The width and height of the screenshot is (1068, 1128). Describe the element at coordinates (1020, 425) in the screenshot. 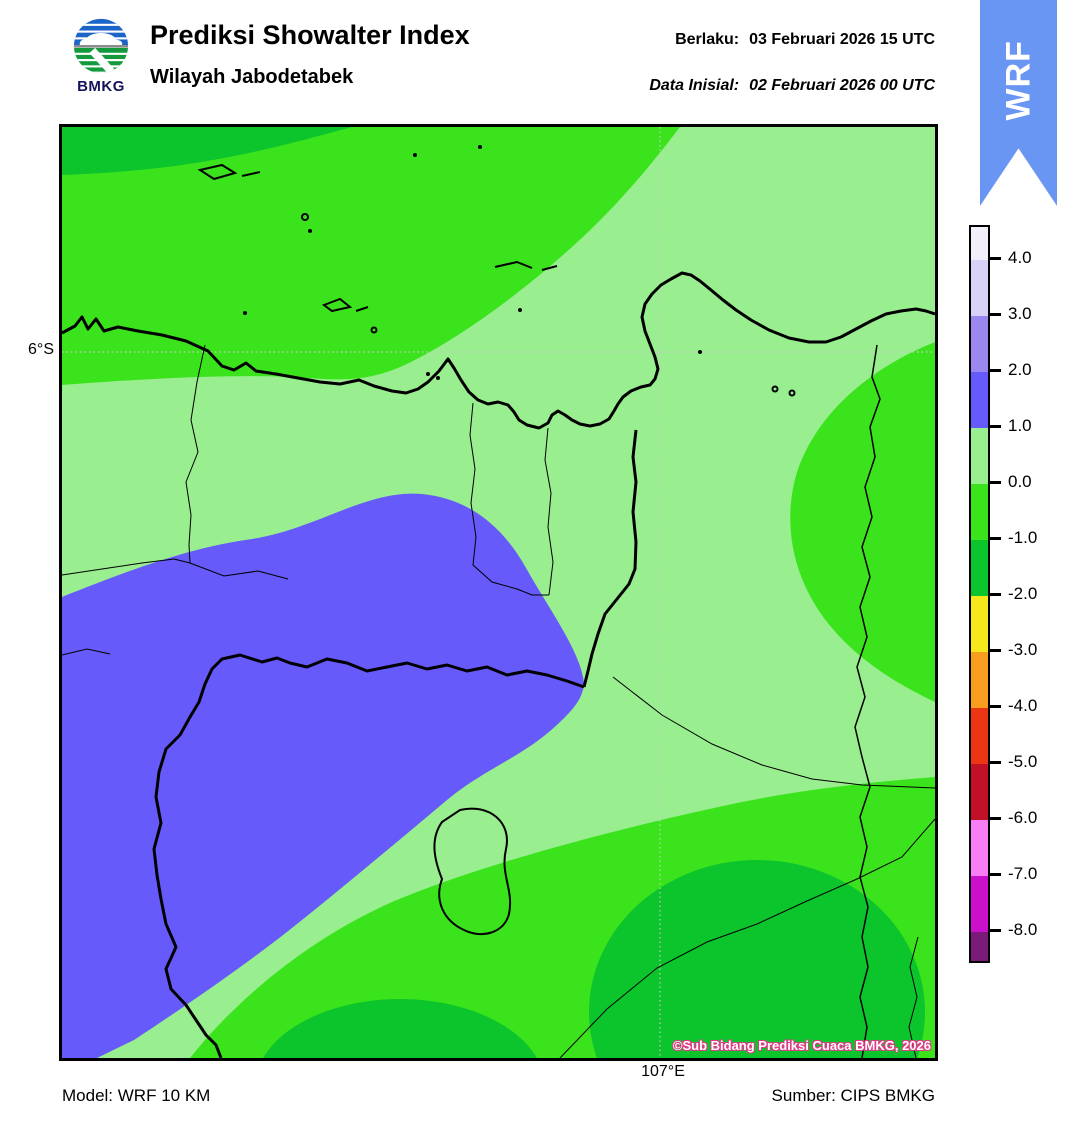

I see `colorbar-tick-label: 1.0` at that location.